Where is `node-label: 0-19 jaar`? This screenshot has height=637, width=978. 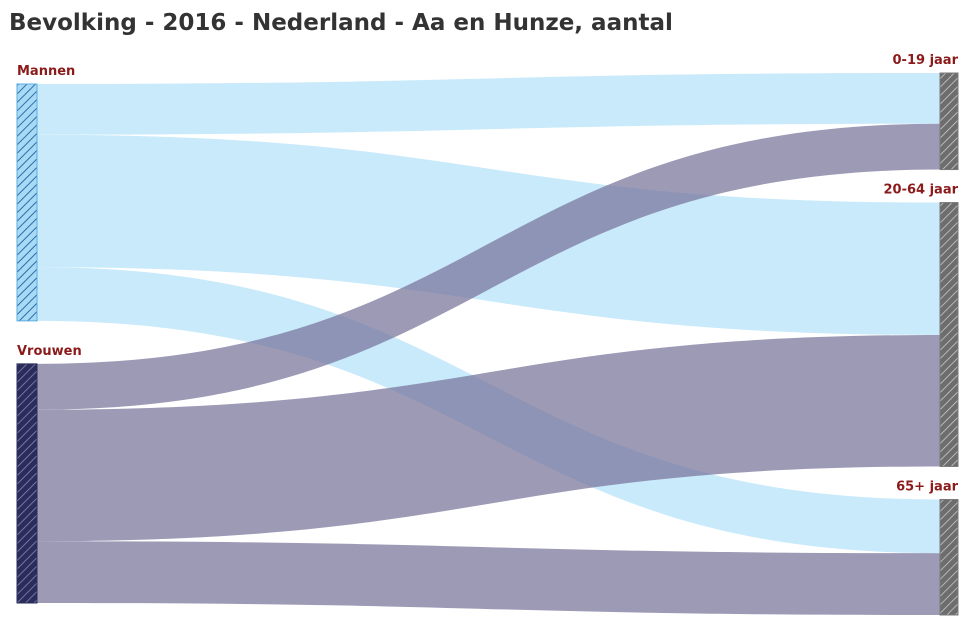 node-label: 0-19 jaar is located at coordinates (926, 60).